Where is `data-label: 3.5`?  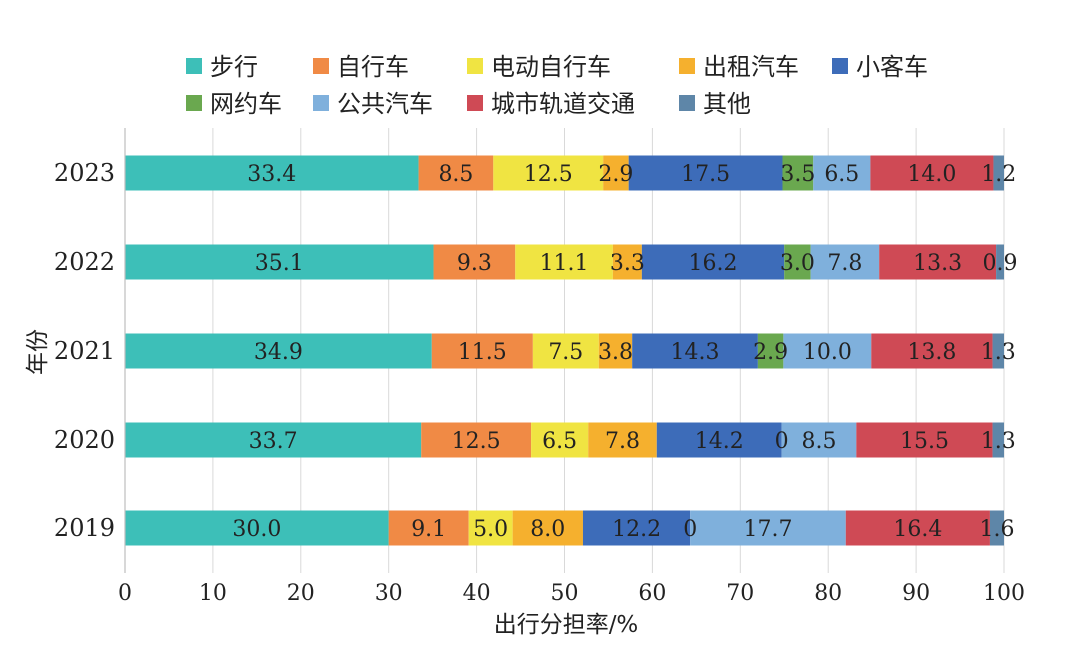
data-label: 3.5 is located at coordinates (797, 174).